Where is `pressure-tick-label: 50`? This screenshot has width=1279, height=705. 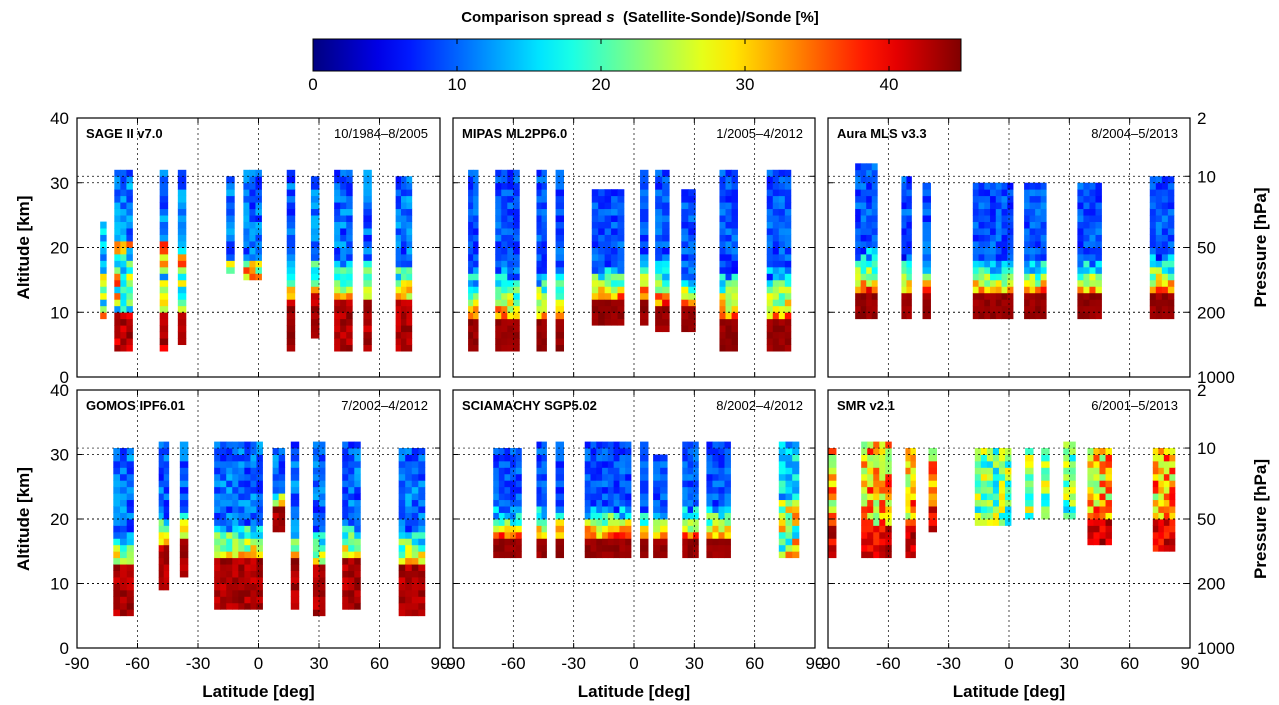
pressure-tick-label: 50 is located at coordinates (1206, 519).